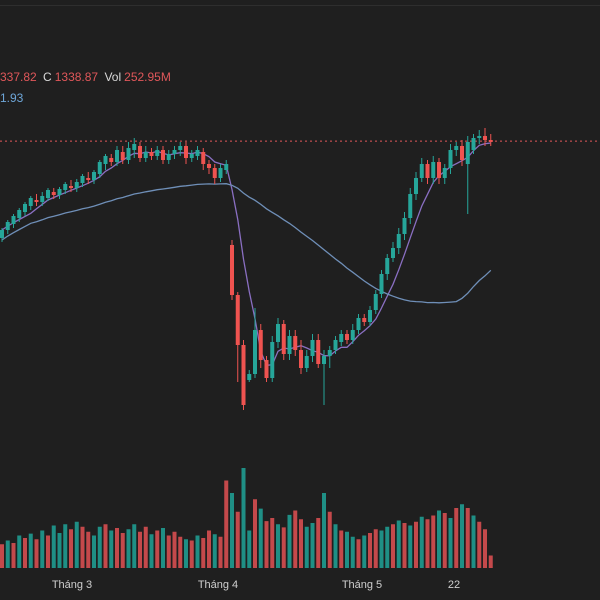 The width and height of the screenshot is (600, 600). Describe the element at coordinates (11, 98) in the screenshot. I see `ma-legend: 1.93` at that location.